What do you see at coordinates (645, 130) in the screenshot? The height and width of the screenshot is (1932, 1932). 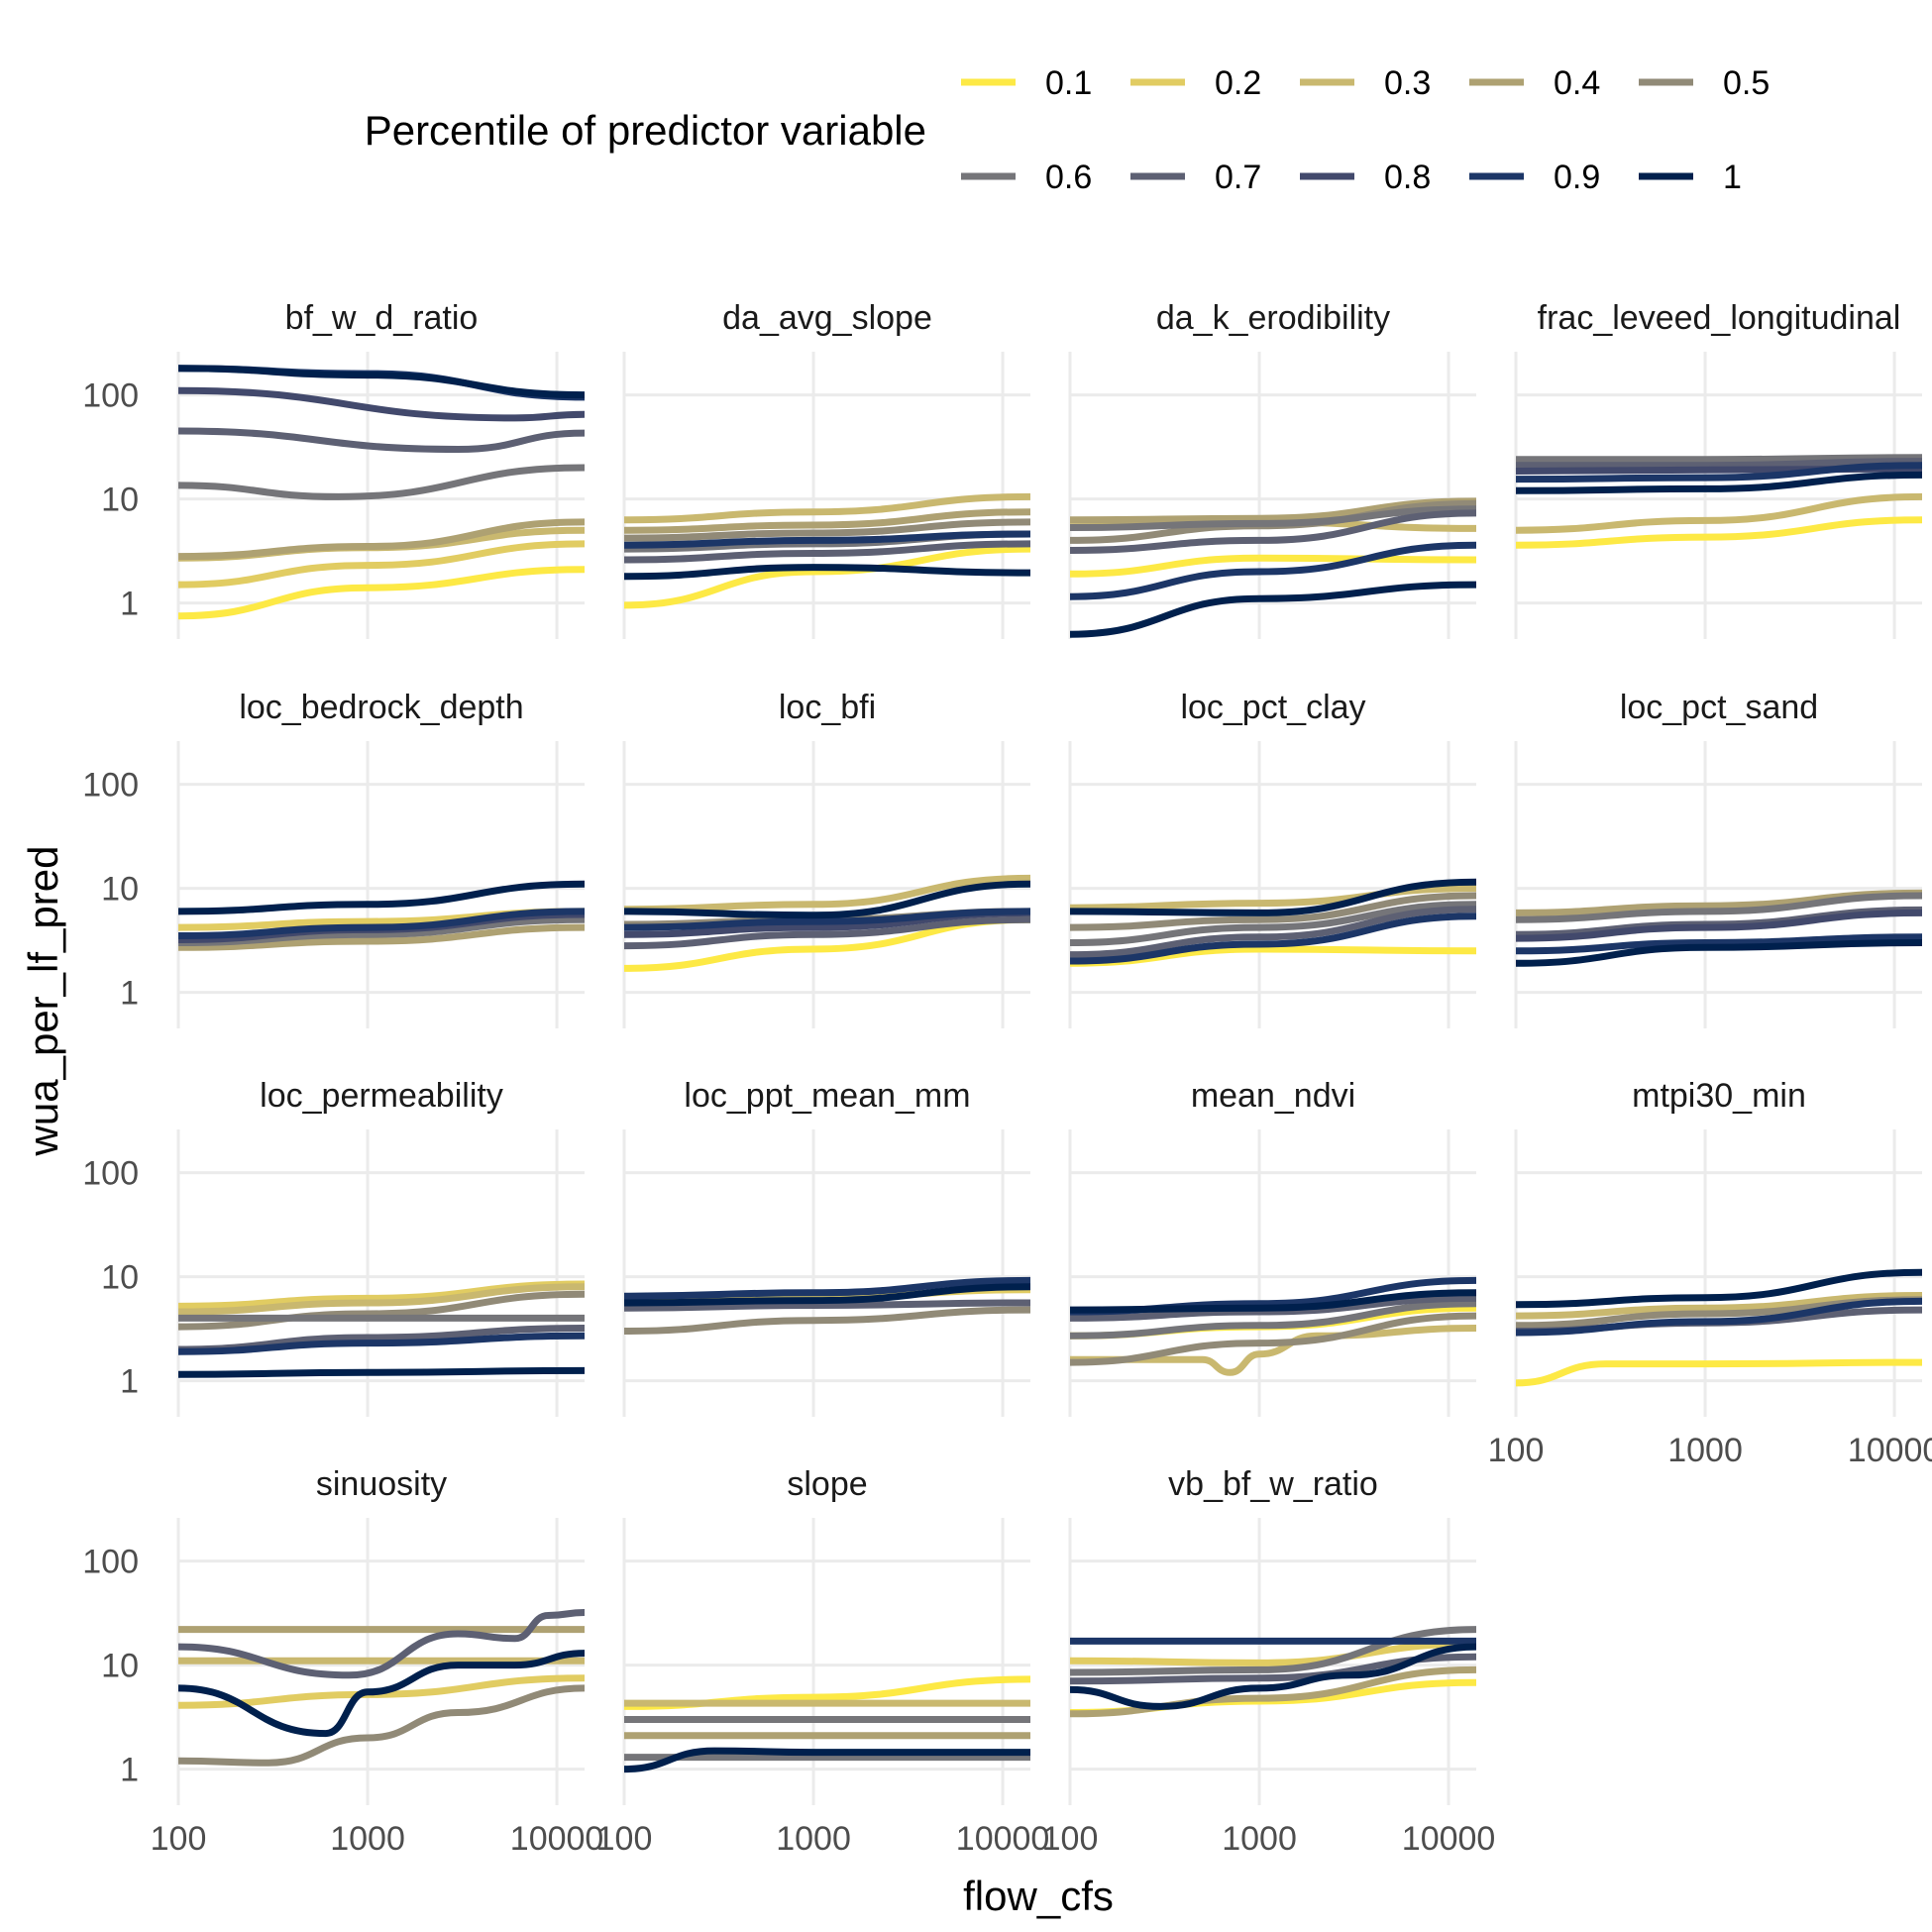 I see `legend-title: Percentile of predictor variable` at bounding box center [645, 130].